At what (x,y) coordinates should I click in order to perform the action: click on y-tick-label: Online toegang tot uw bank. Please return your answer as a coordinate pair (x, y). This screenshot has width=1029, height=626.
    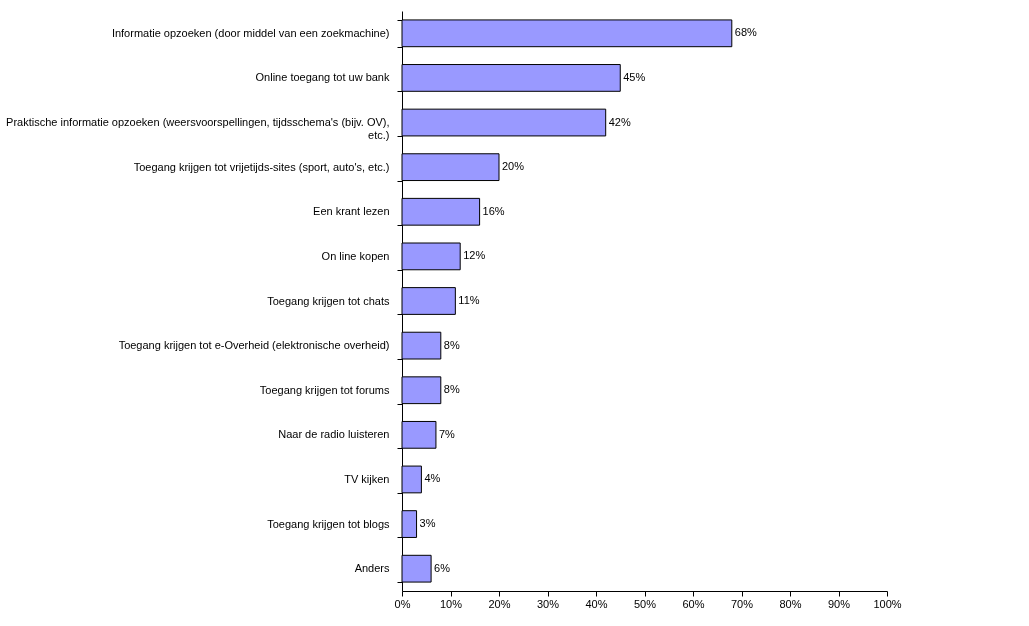
    Looking at the image, I should click on (322, 77).